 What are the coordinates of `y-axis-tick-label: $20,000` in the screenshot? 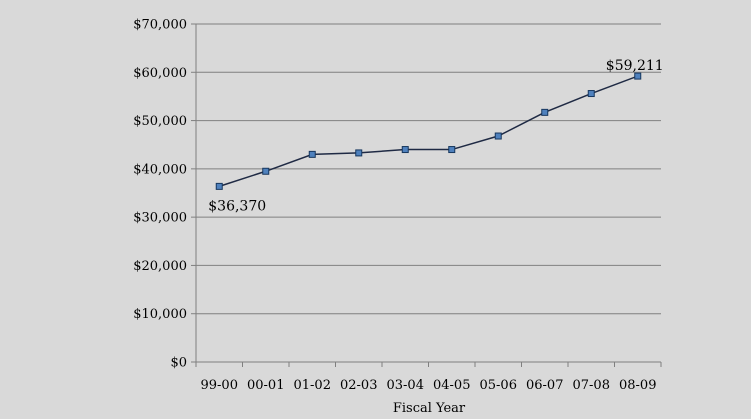 It's located at (160, 266).